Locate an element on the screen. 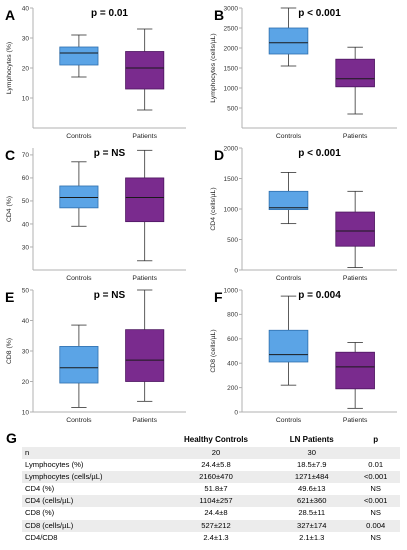  y-tick-label: 2500 is located at coordinates (231, 28).